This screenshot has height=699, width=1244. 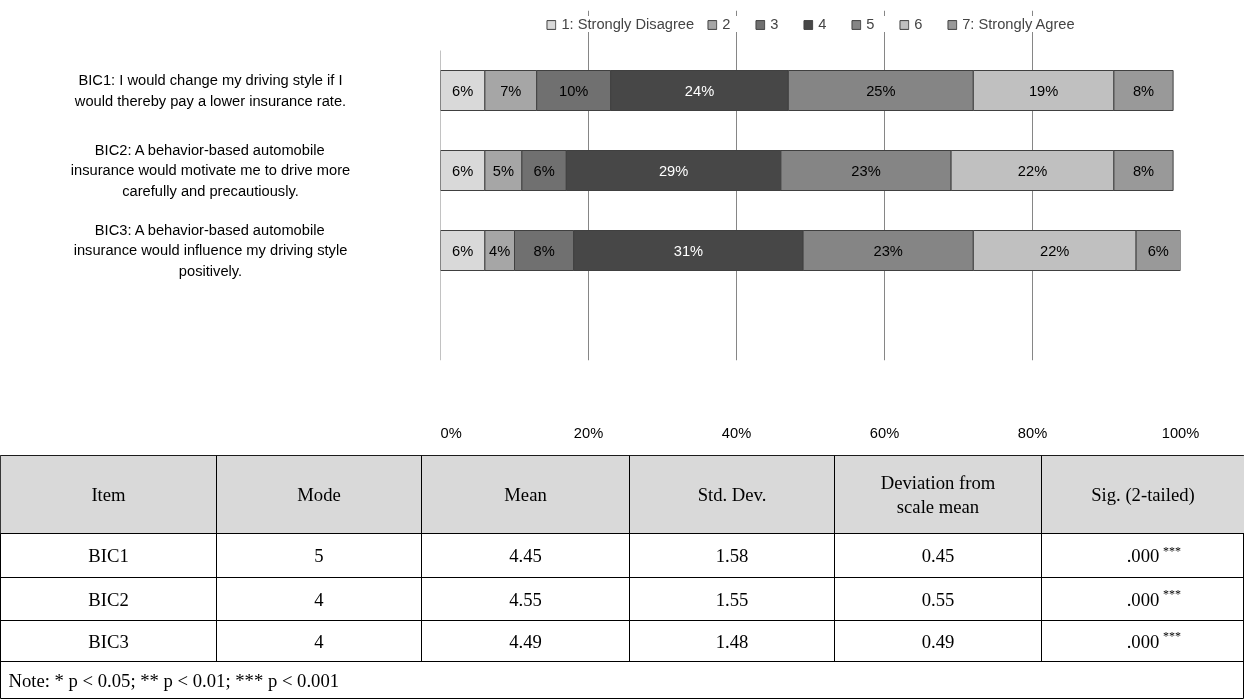 What do you see at coordinates (775, 24) in the screenshot?
I see `legend-label: 3` at bounding box center [775, 24].